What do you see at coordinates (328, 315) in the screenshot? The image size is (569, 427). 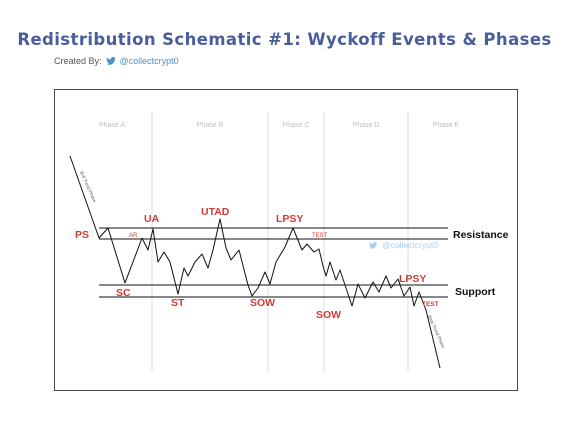 I see `event-sow-2: SOW` at bounding box center [328, 315].